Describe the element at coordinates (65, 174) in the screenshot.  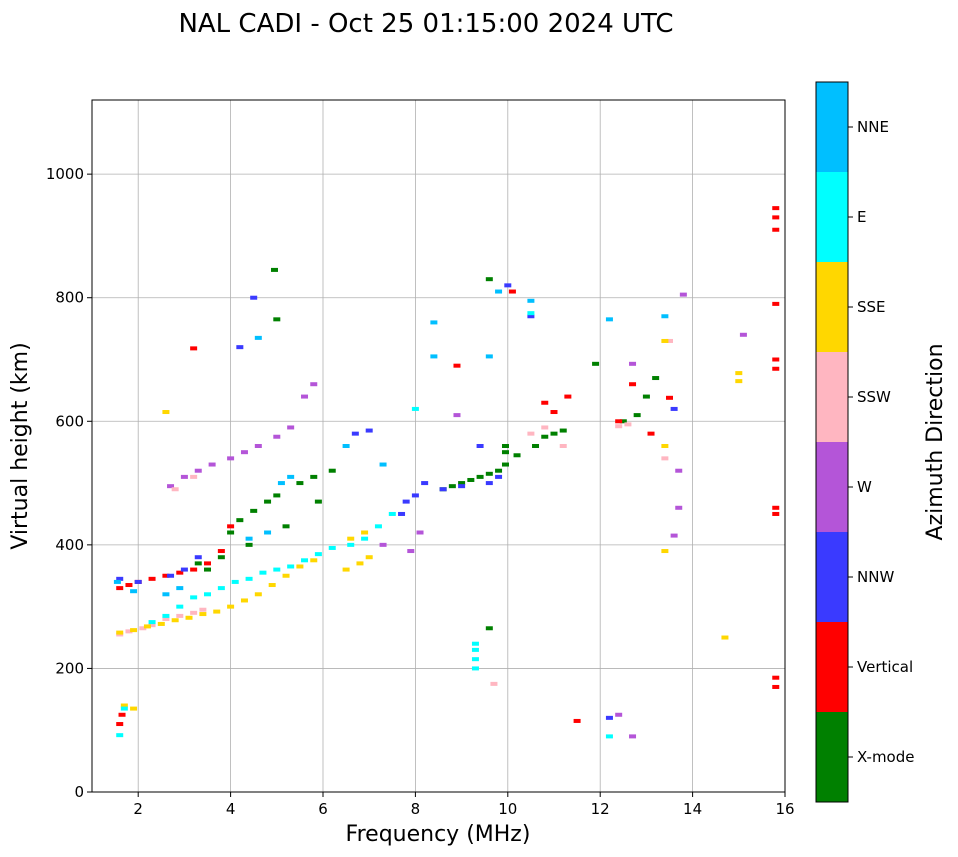
I see `y-tick-label: 1000` at that location.